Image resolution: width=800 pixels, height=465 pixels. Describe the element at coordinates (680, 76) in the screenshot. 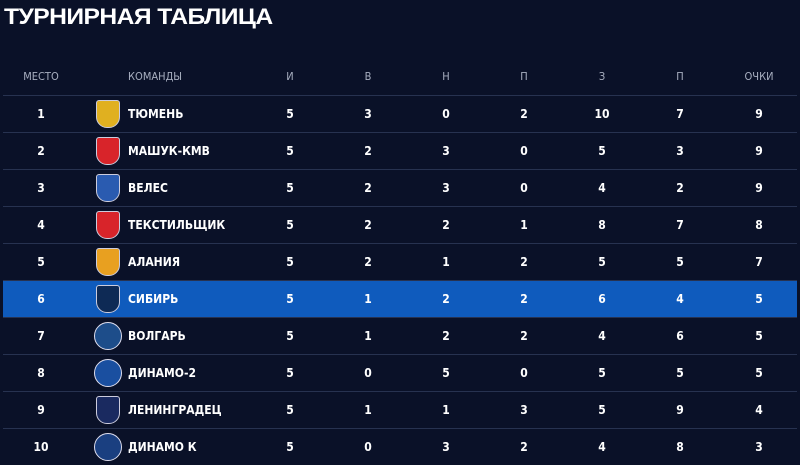

I see `col-conceded: П` at that location.